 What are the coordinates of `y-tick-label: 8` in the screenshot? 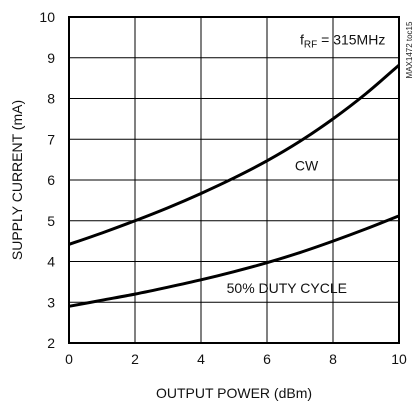 It's located at (51, 99).